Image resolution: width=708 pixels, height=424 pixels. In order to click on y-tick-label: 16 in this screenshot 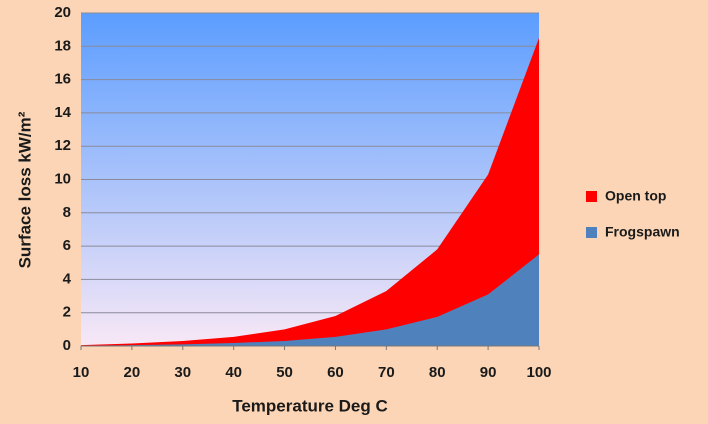, I will do `click(62, 79)`.